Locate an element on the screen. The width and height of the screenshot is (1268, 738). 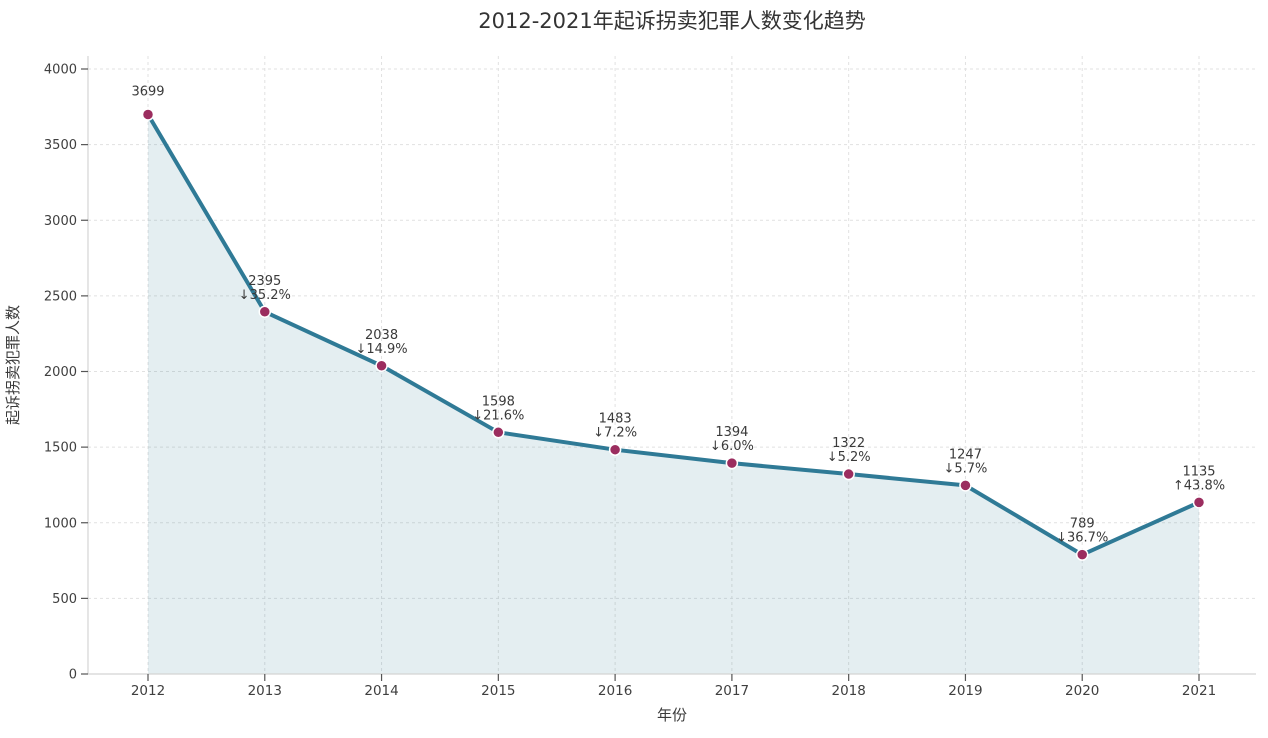
data-label-change: ↓36.7% is located at coordinates (1082, 538).